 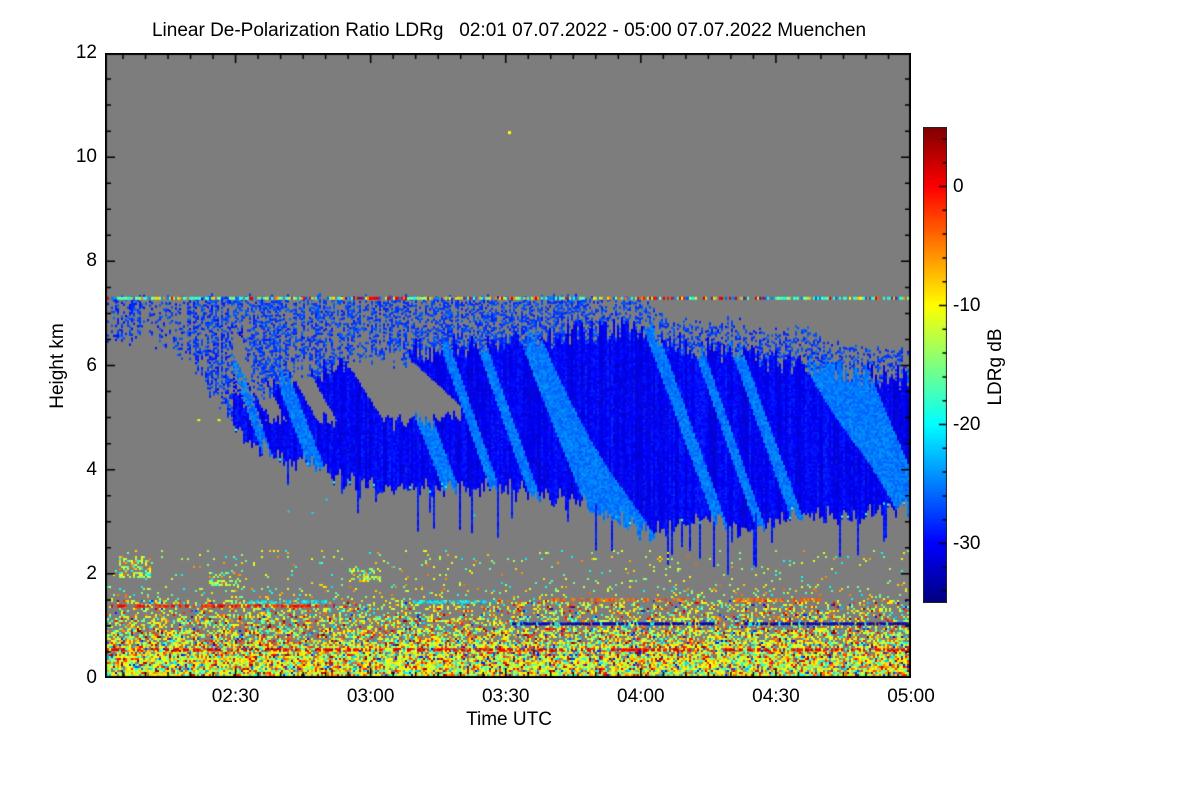 I want to click on y-tick-label: 0, so click(x=91, y=677).